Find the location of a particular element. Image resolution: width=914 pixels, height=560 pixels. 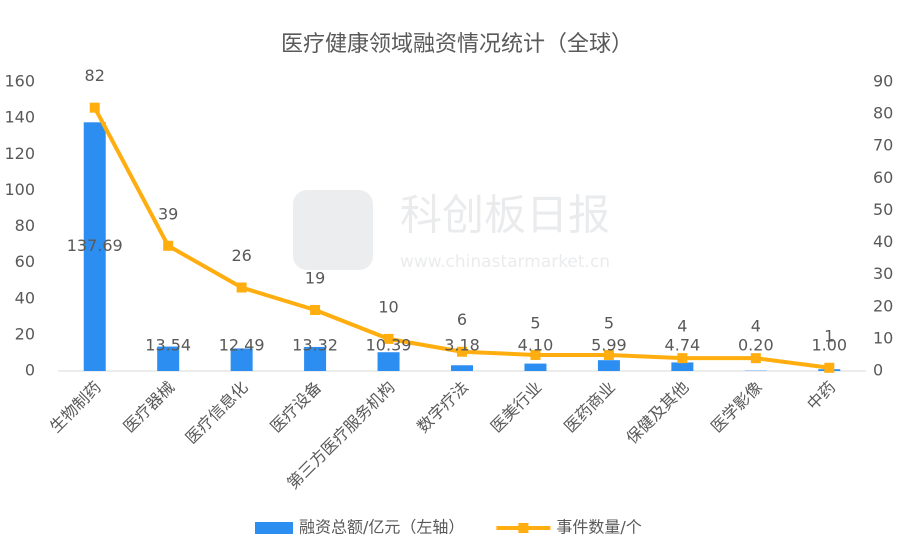

y-tick-label: 40 is located at coordinates (25, 297).